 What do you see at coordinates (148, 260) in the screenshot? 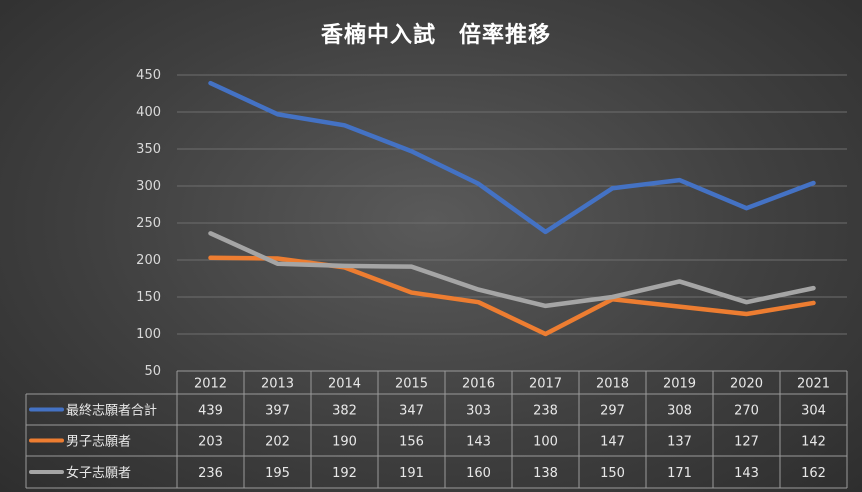
I see `y-tick-label: 200` at bounding box center [148, 260].